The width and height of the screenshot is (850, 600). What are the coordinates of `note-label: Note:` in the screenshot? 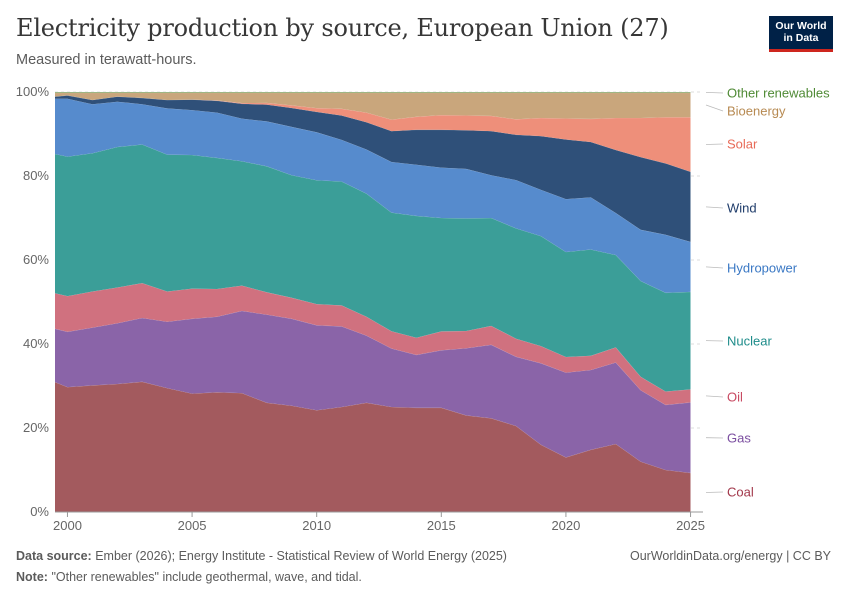 It's located at (32, 577).